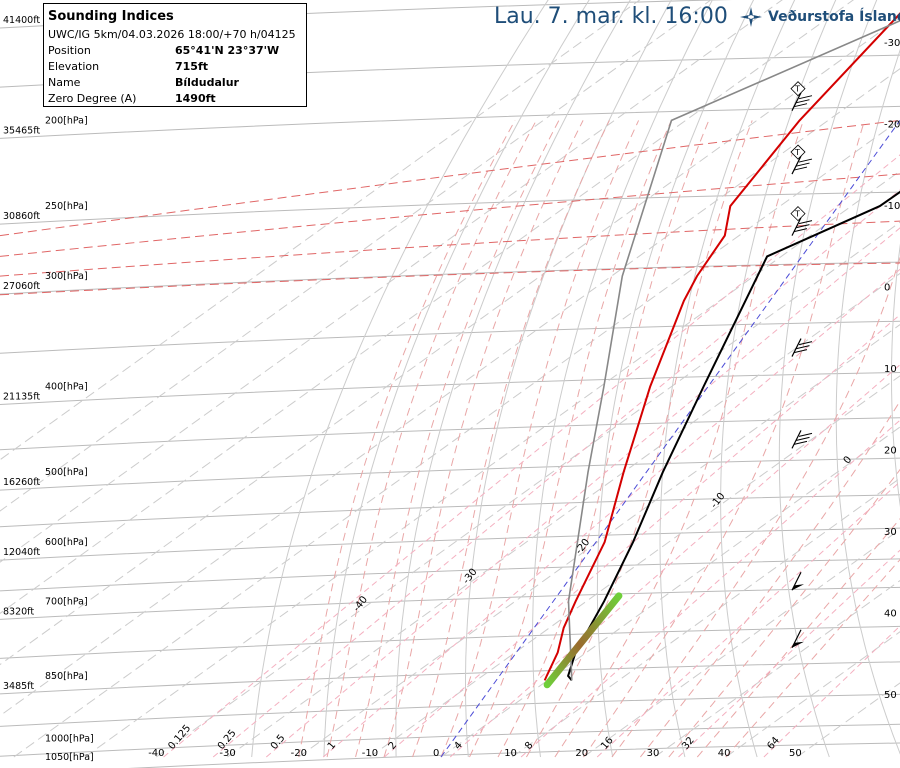  Describe the element at coordinates (529, 746) in the screenshot. I see `mixing-ratio-tick-label: 8` at that location.